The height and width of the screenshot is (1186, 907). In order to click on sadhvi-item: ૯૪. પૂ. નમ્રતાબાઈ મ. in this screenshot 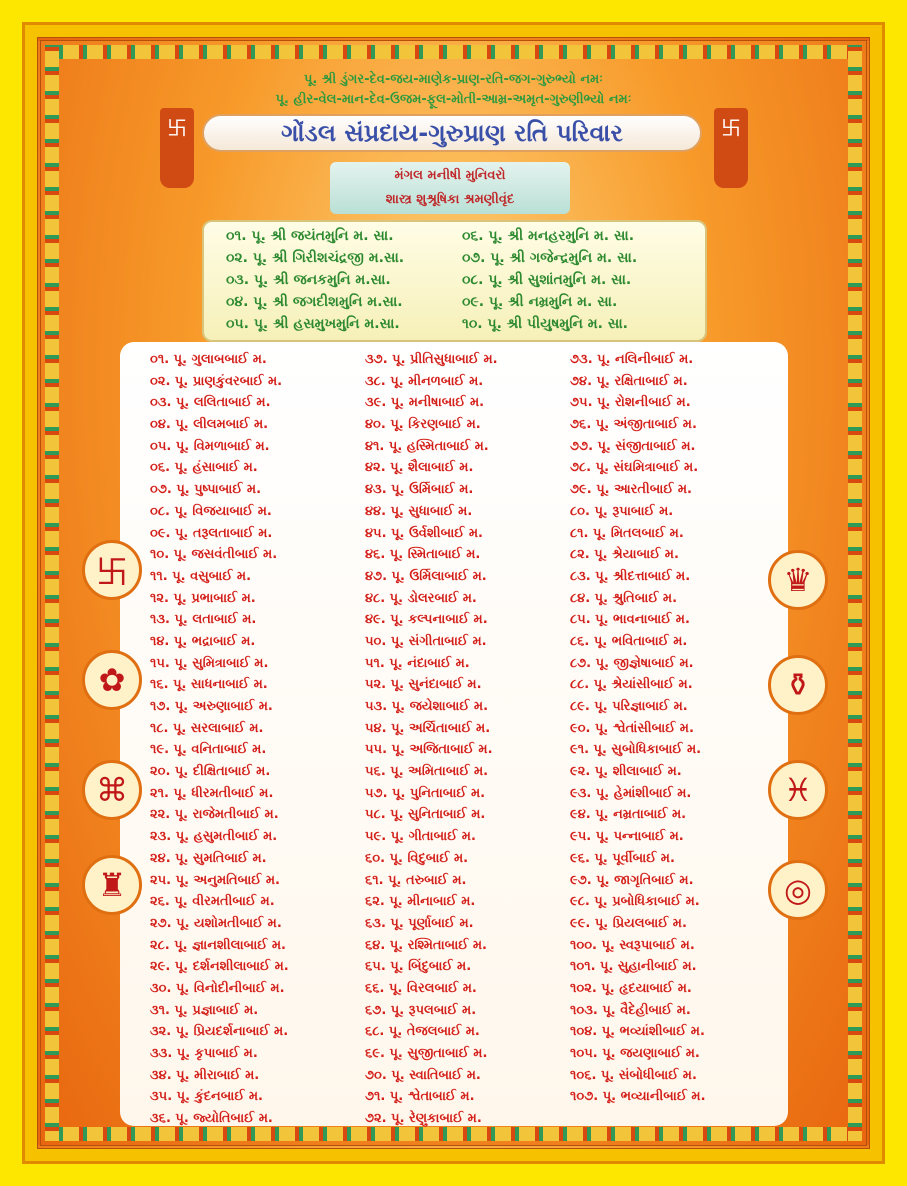, I will do `click(628, 815)`.